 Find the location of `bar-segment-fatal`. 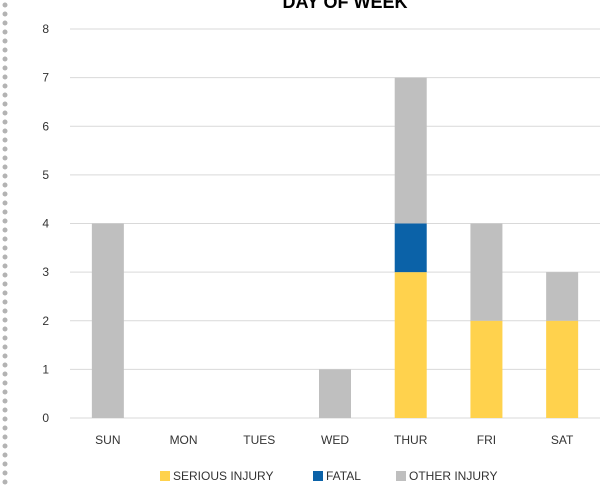

bar-segment-fatal is located at coordinates (410, 248).